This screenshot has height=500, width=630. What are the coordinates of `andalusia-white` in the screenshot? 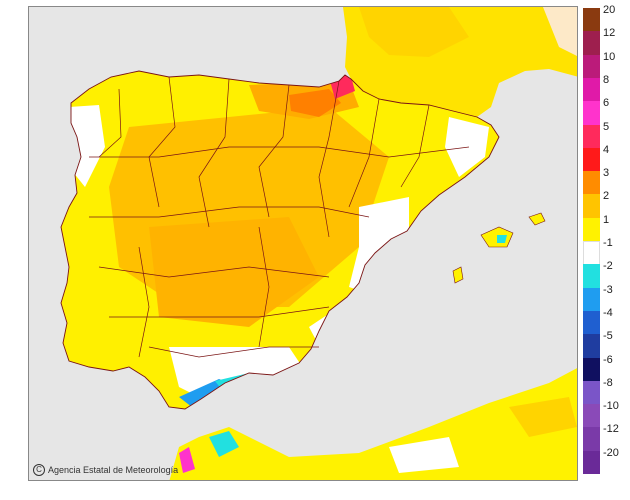 It's located at (239, 372).